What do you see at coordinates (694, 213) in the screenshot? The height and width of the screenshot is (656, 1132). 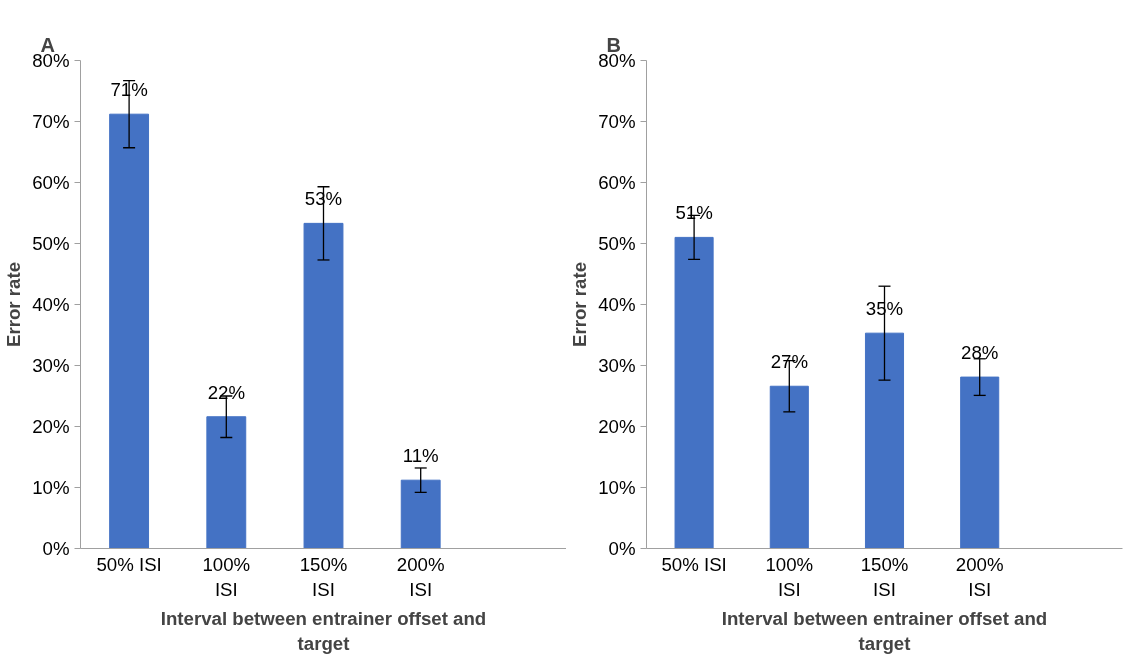 I see `data-label: 51%` at bounding box center [694, 213].